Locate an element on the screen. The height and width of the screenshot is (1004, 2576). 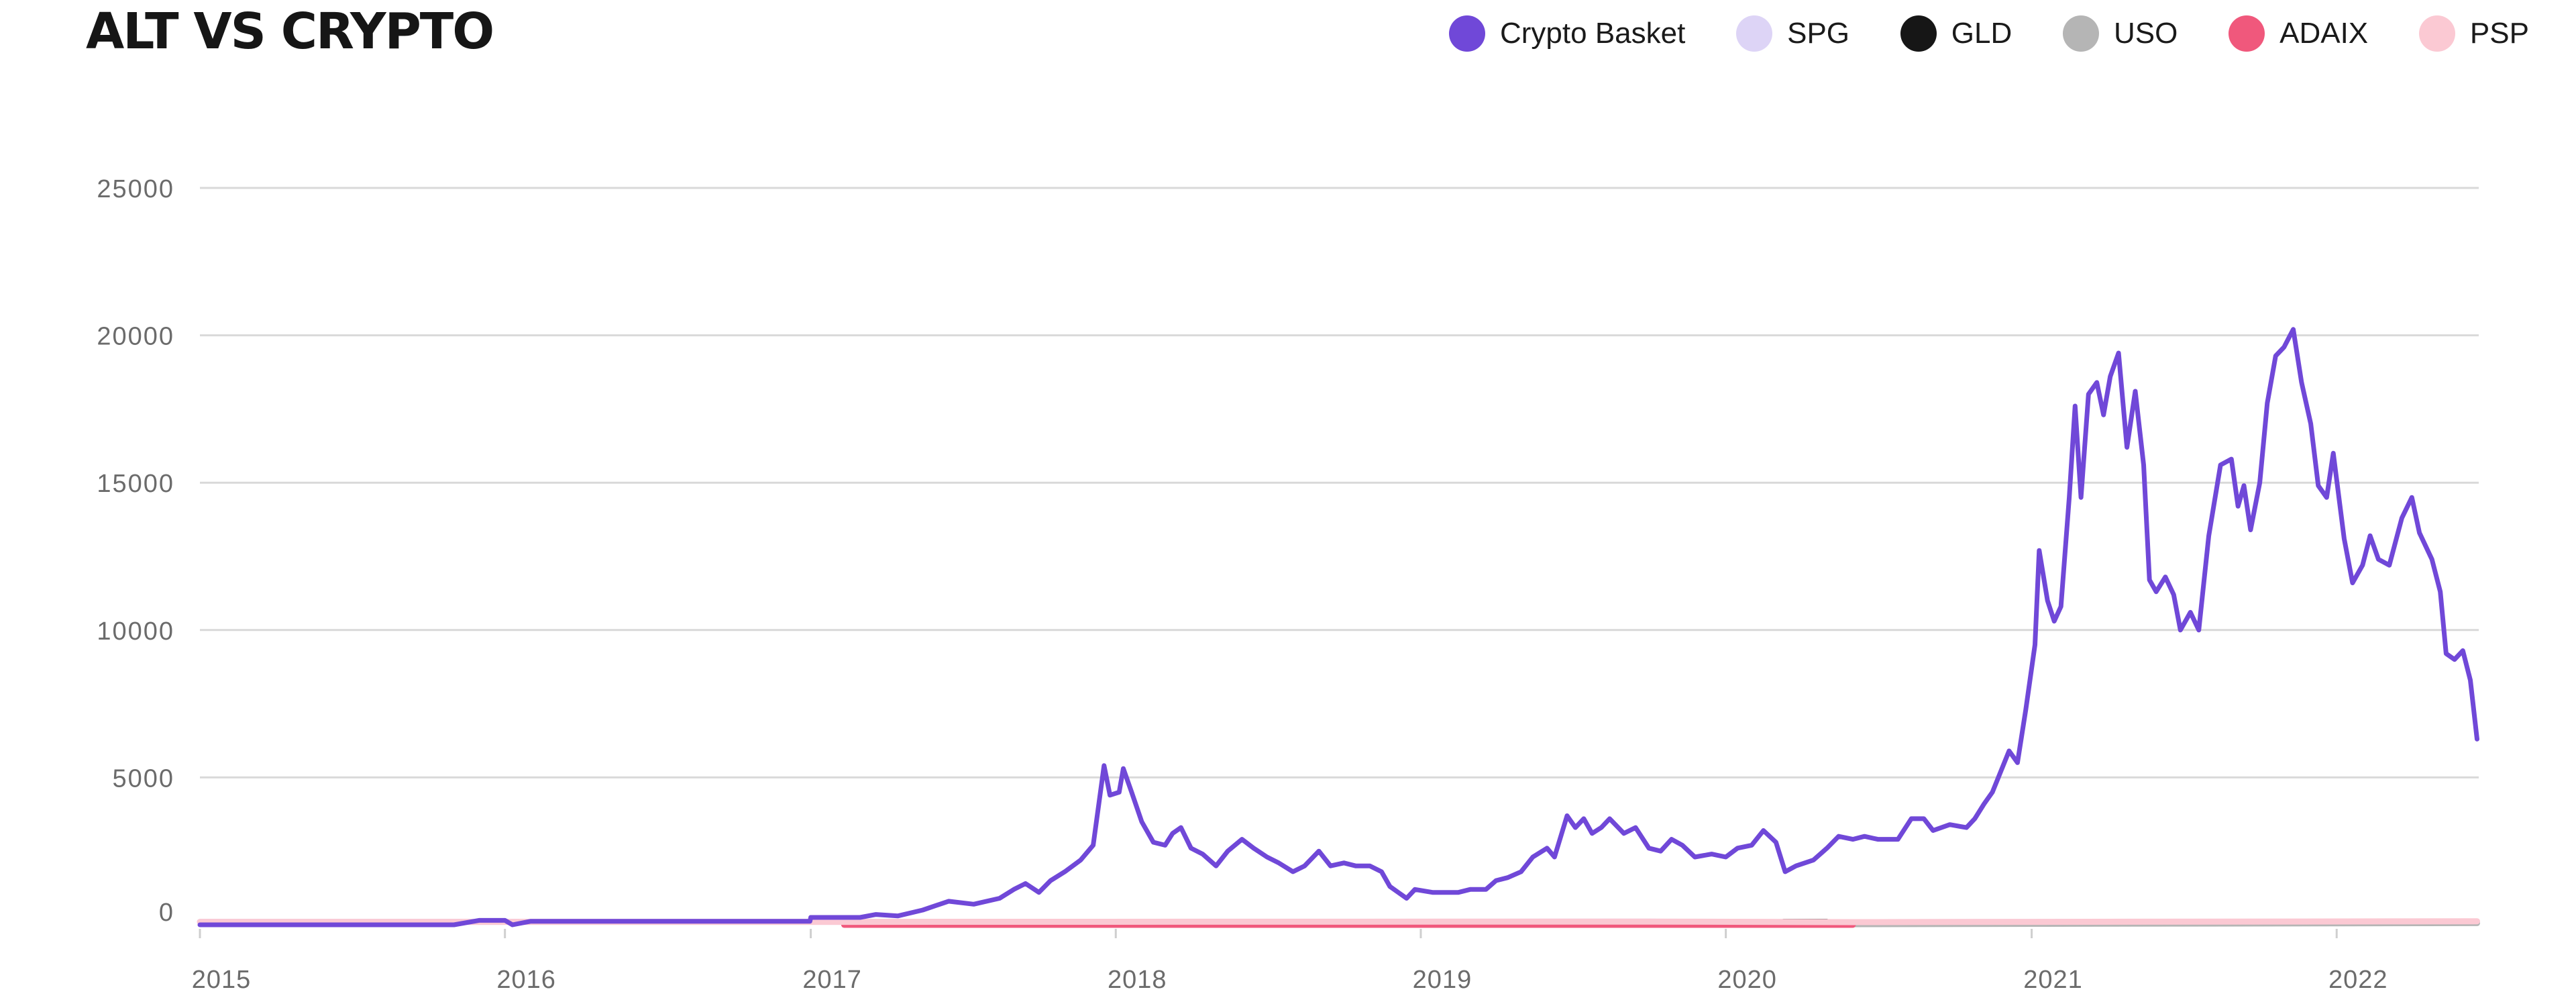
legend-label: SPG is located at coordinates (1818, 33).